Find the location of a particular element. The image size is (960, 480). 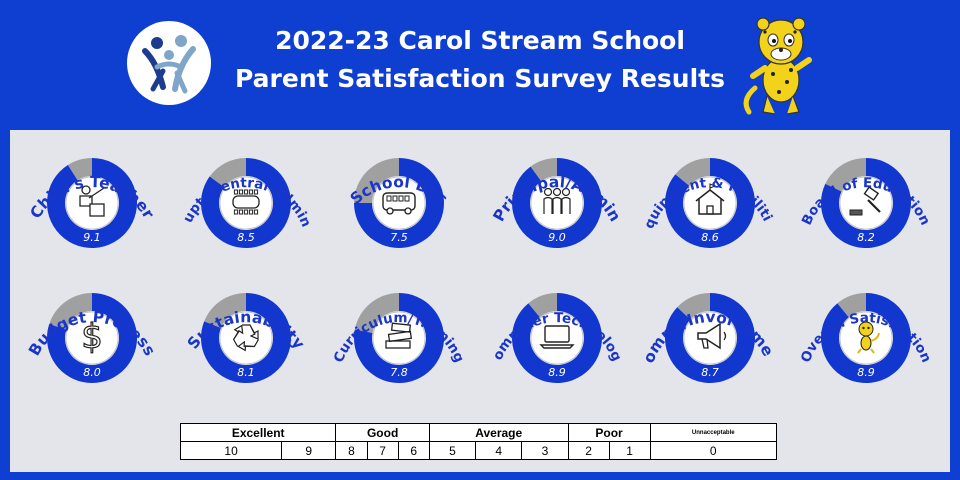

legend-score-row: 10 9 8 7 6 5 4 3 2 1 0 is located at coordinates (478, 450).